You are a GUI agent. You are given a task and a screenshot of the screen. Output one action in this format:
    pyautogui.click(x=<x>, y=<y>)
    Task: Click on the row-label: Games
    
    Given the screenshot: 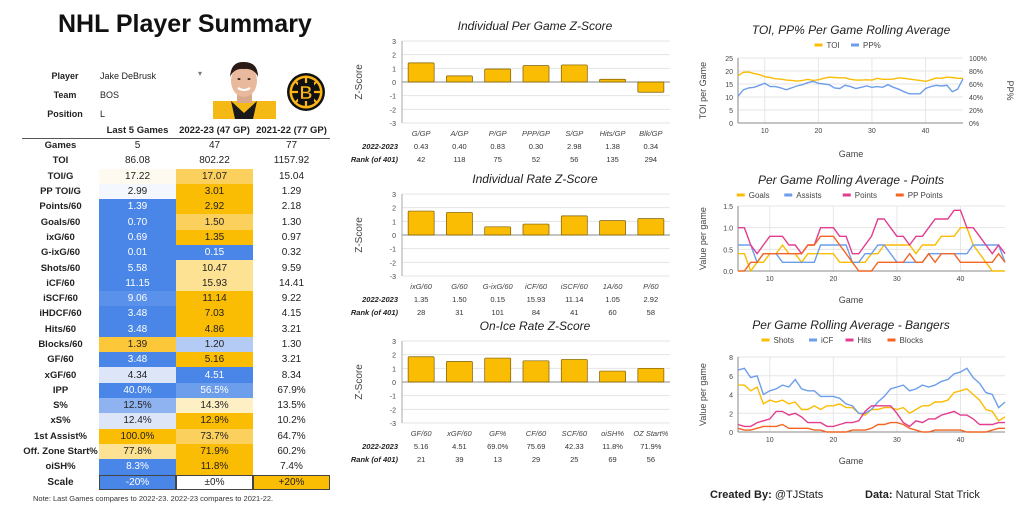 What is the action you would take?
    pyautogui.click(x=60, y=146)
    